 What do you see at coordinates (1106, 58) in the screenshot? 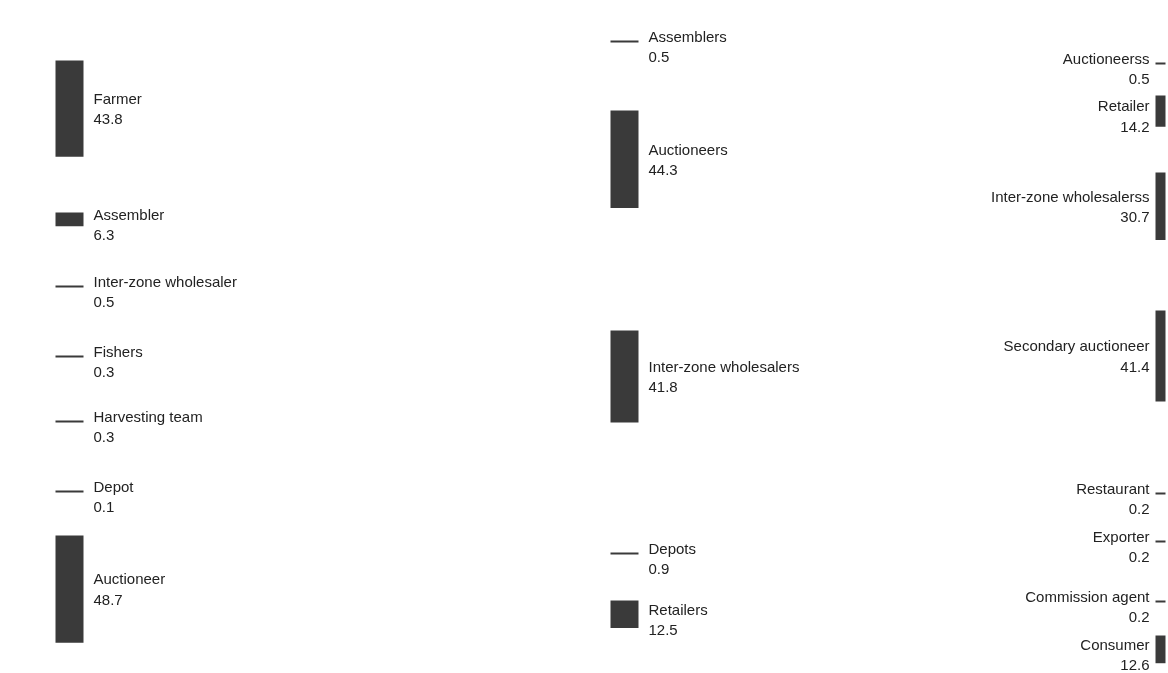
I see `category-label: Auctioneerss` at bounding box center [1106, 58].